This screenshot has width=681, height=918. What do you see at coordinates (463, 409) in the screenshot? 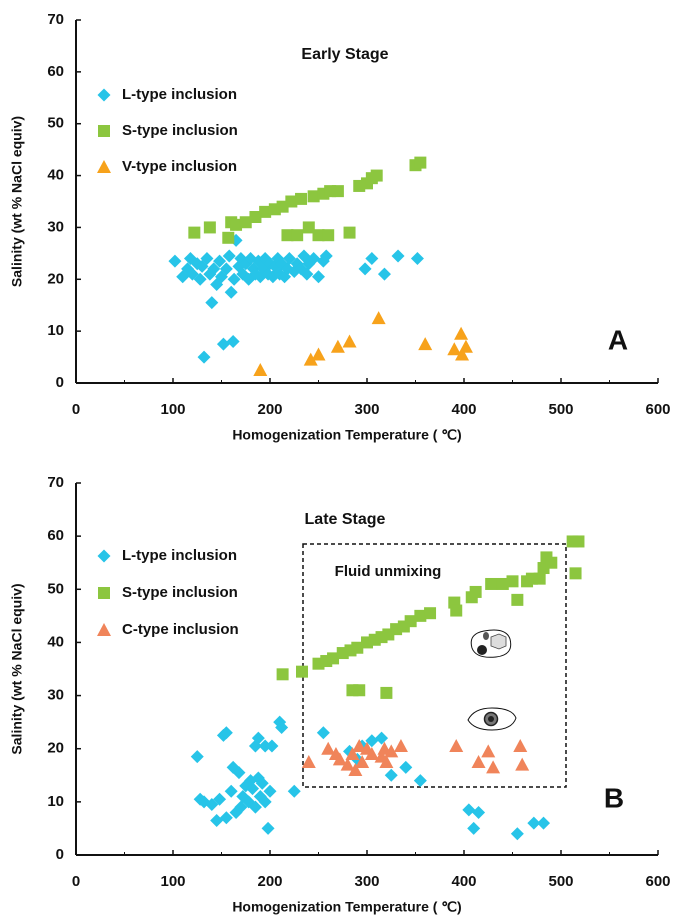
I see `x-tick-label: 400` at bounding box center [463, 409].